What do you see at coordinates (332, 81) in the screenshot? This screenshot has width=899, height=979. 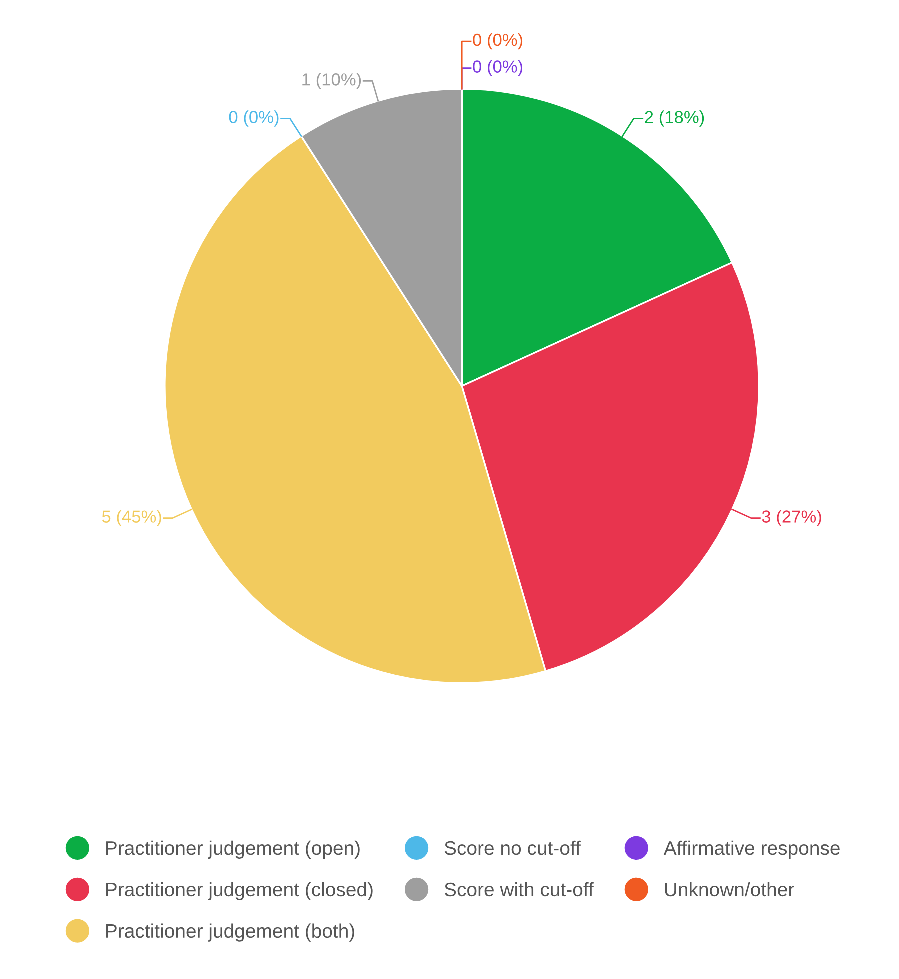 I see `data-label: 1 (10%)` at bounding box center [332, 81].